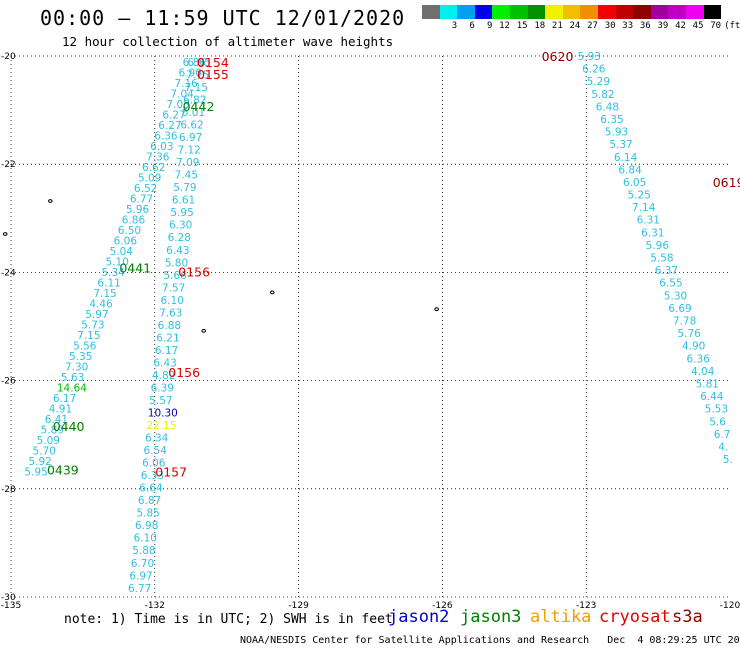 This screenshot has height=650, width=740. What do you see at coordinates (158, 157) in the screenshot?
I see `wave-height-value: 7.36` at bounding box center [158, 157].